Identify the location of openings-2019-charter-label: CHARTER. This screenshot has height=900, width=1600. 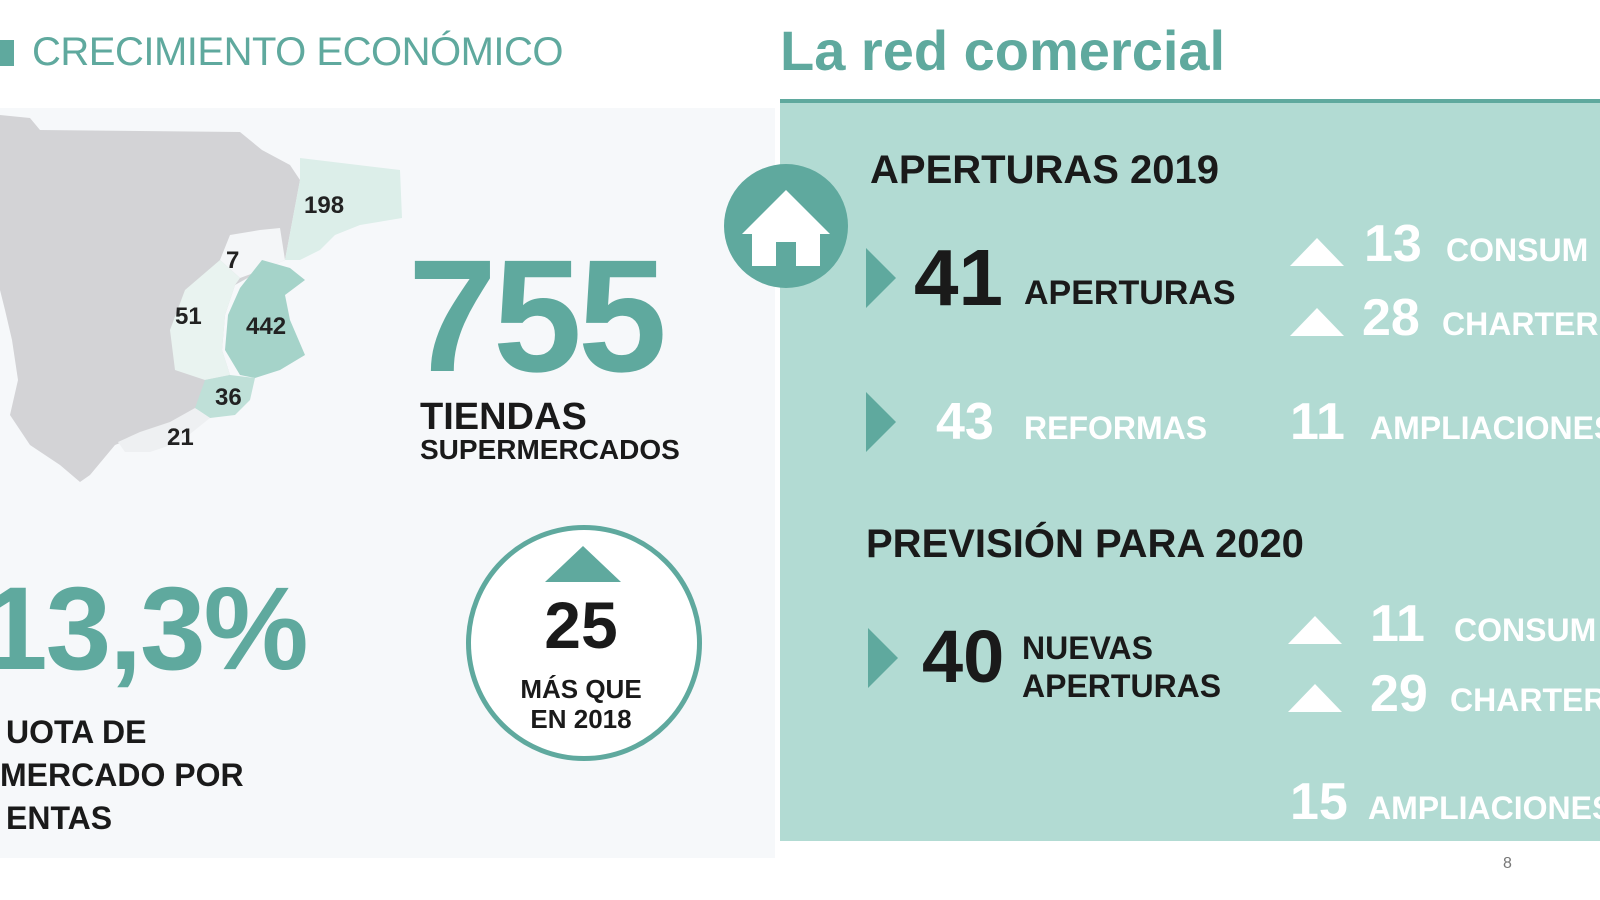
(1520, 324).